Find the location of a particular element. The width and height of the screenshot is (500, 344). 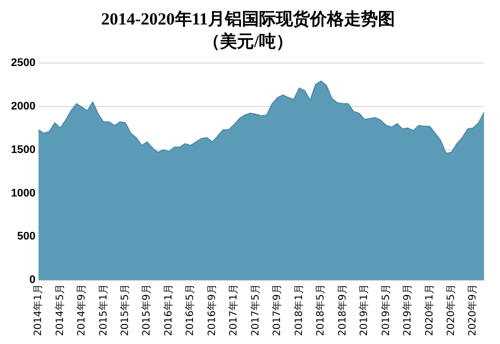

chart-subtitle: （美元/吨） is located at coordinates (248, 41).